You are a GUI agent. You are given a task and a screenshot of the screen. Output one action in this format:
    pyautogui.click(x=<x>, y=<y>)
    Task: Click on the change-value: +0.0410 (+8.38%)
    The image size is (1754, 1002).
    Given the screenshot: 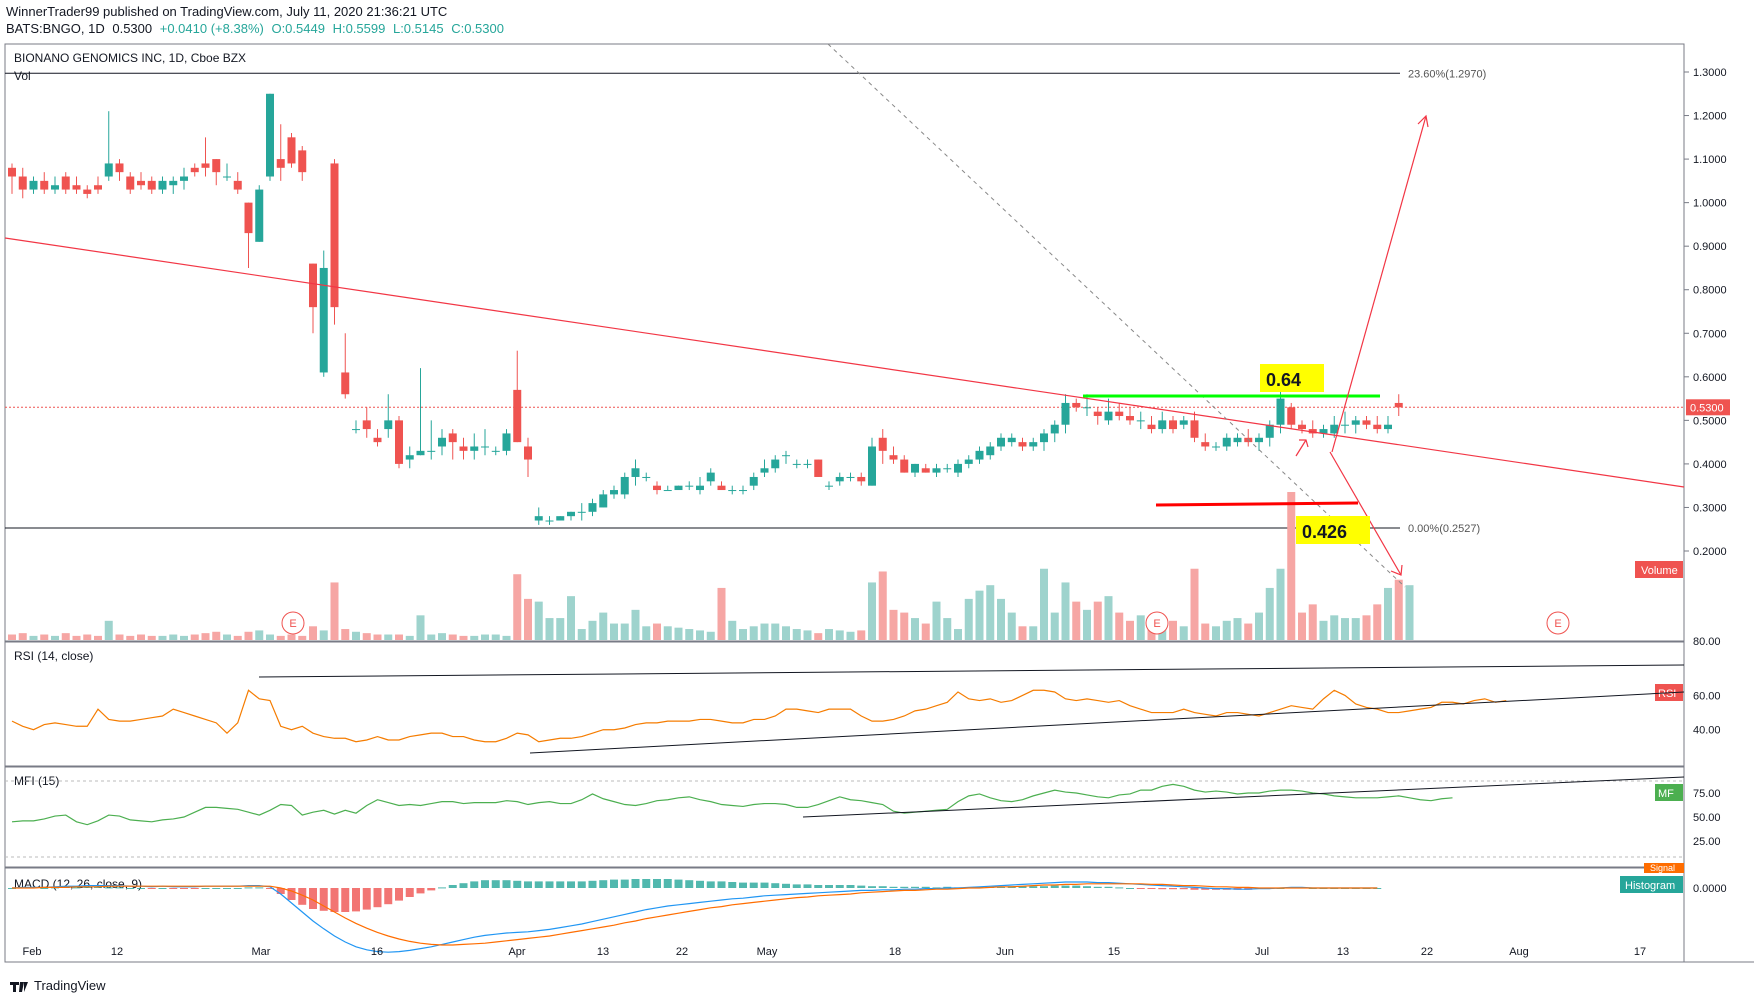 What is the action you would take?
    pyautogui.click(x=211, y=28)
    